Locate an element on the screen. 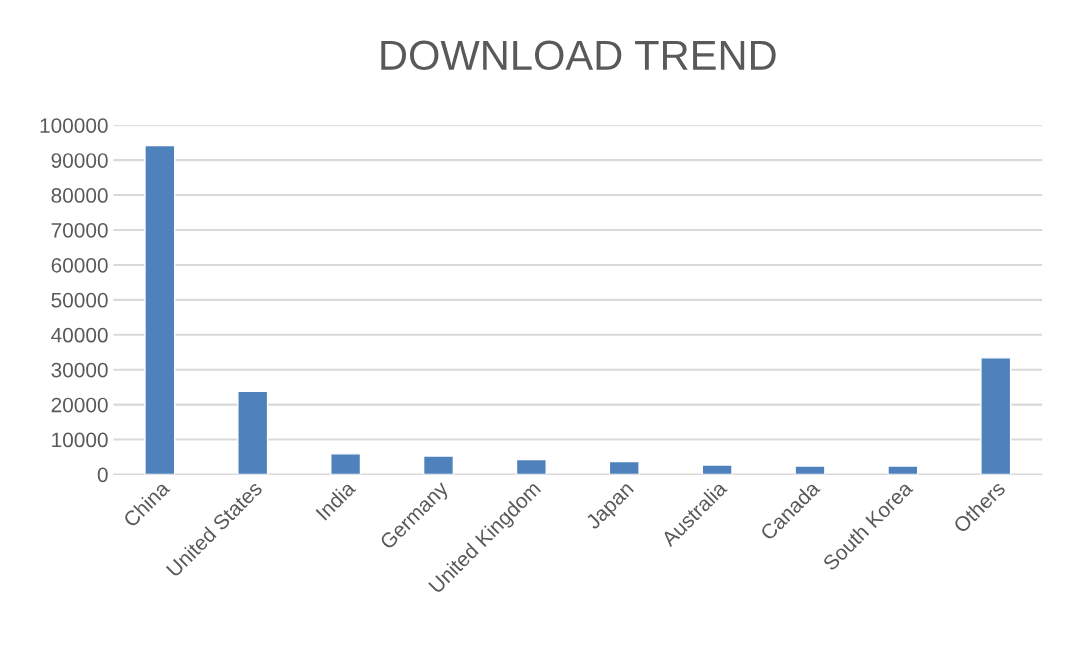 The width and height of the screenshot is (1080, 659). y-tick-label: 50000 is located at coordinates (79, 300).